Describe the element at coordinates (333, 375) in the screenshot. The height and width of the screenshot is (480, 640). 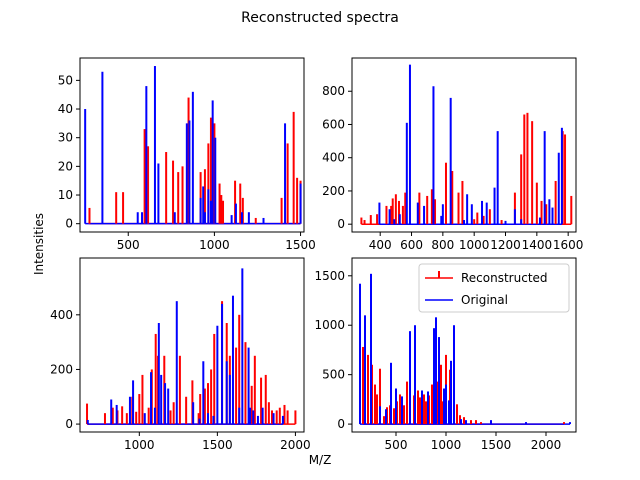
I see `y-tick-label: 500` at that location.